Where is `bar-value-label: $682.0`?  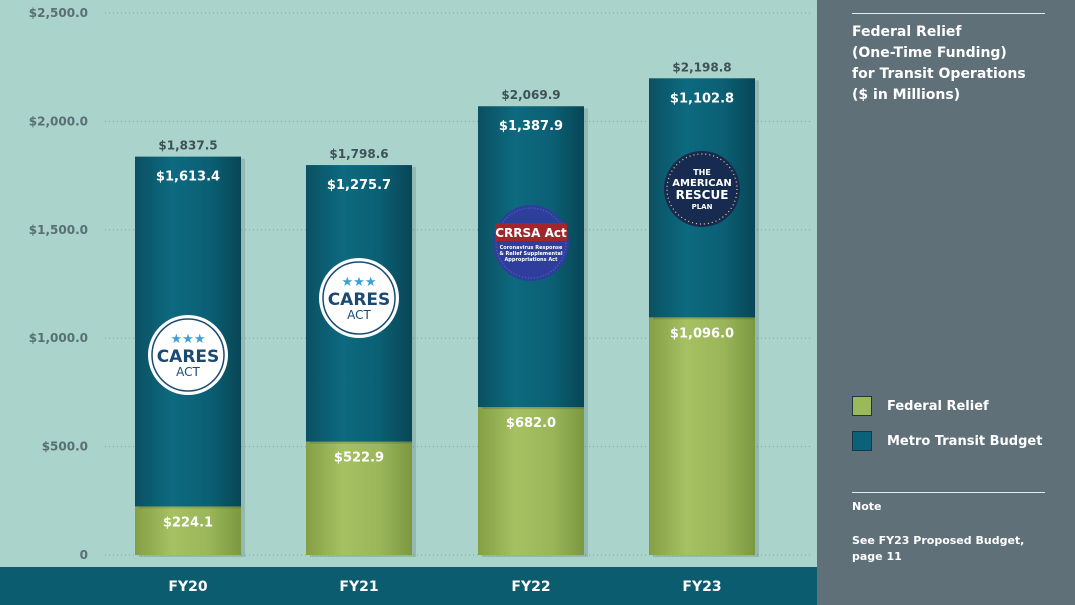
bar-value-label: $682.0 is located at coordinates (531, 423).